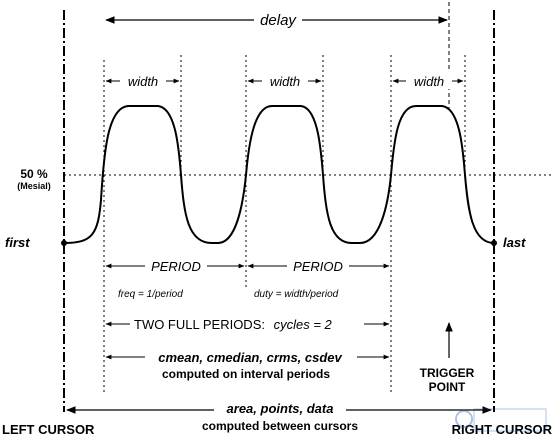  What do you see at coordinates (199, 324) in the screenshot?
I see `two-full-periods-text: TWO FULL PERIODS:` at bounding box center [199, 324].